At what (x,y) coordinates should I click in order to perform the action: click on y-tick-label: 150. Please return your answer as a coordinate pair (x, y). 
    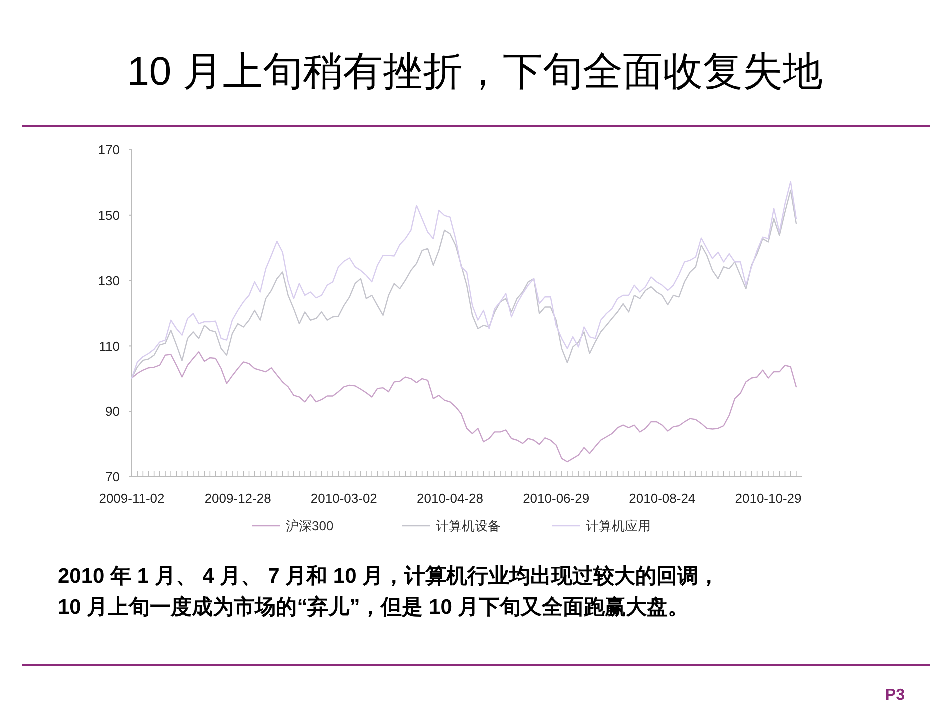
    Looking at the image, I should click on (109, 215).